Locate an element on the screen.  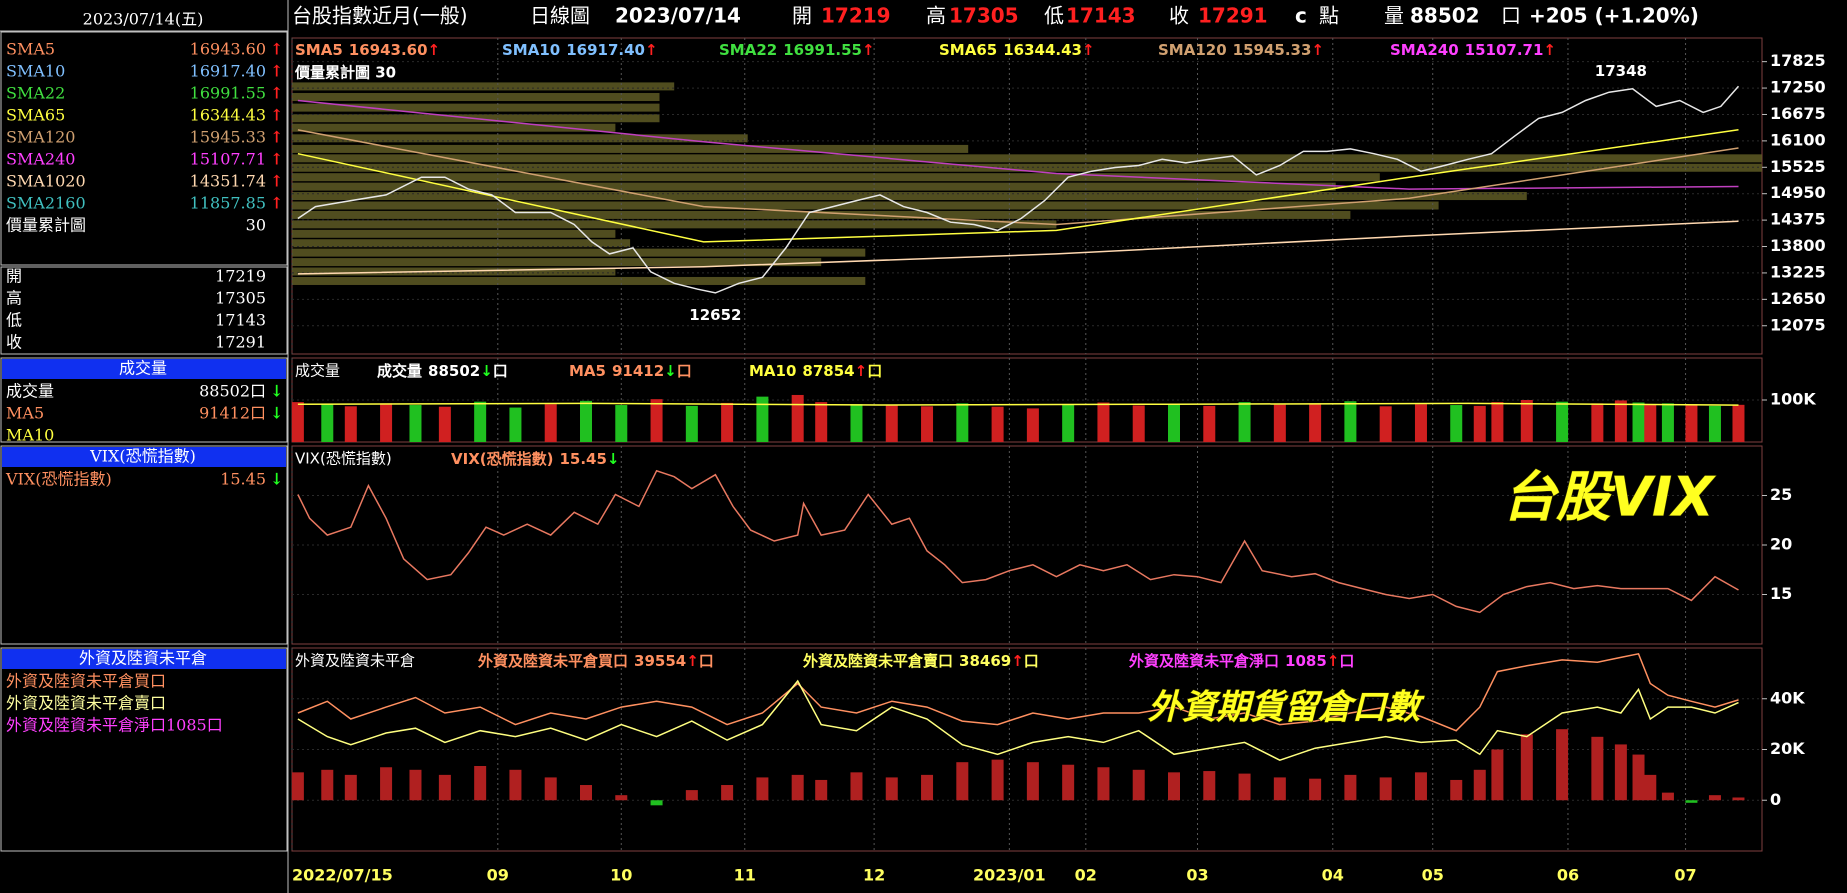
sidebar-label: SMA240 is located at coordinates (40, 159).